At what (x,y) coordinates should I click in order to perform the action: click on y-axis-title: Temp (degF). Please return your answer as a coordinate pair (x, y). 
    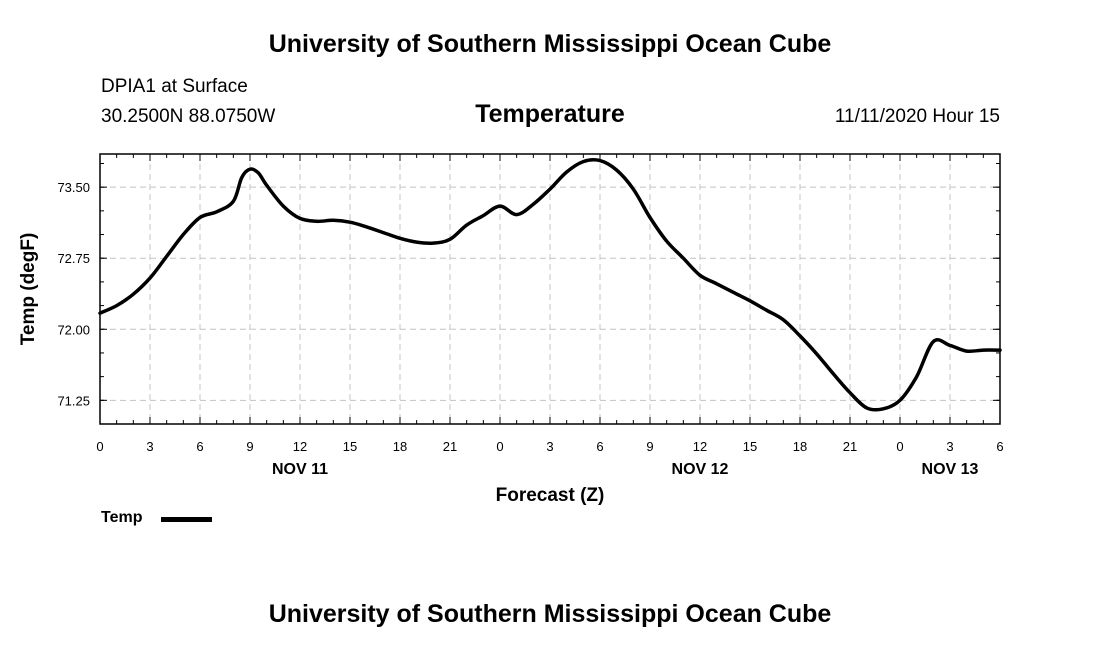
    Looking at the image, I should click on (28, 289).